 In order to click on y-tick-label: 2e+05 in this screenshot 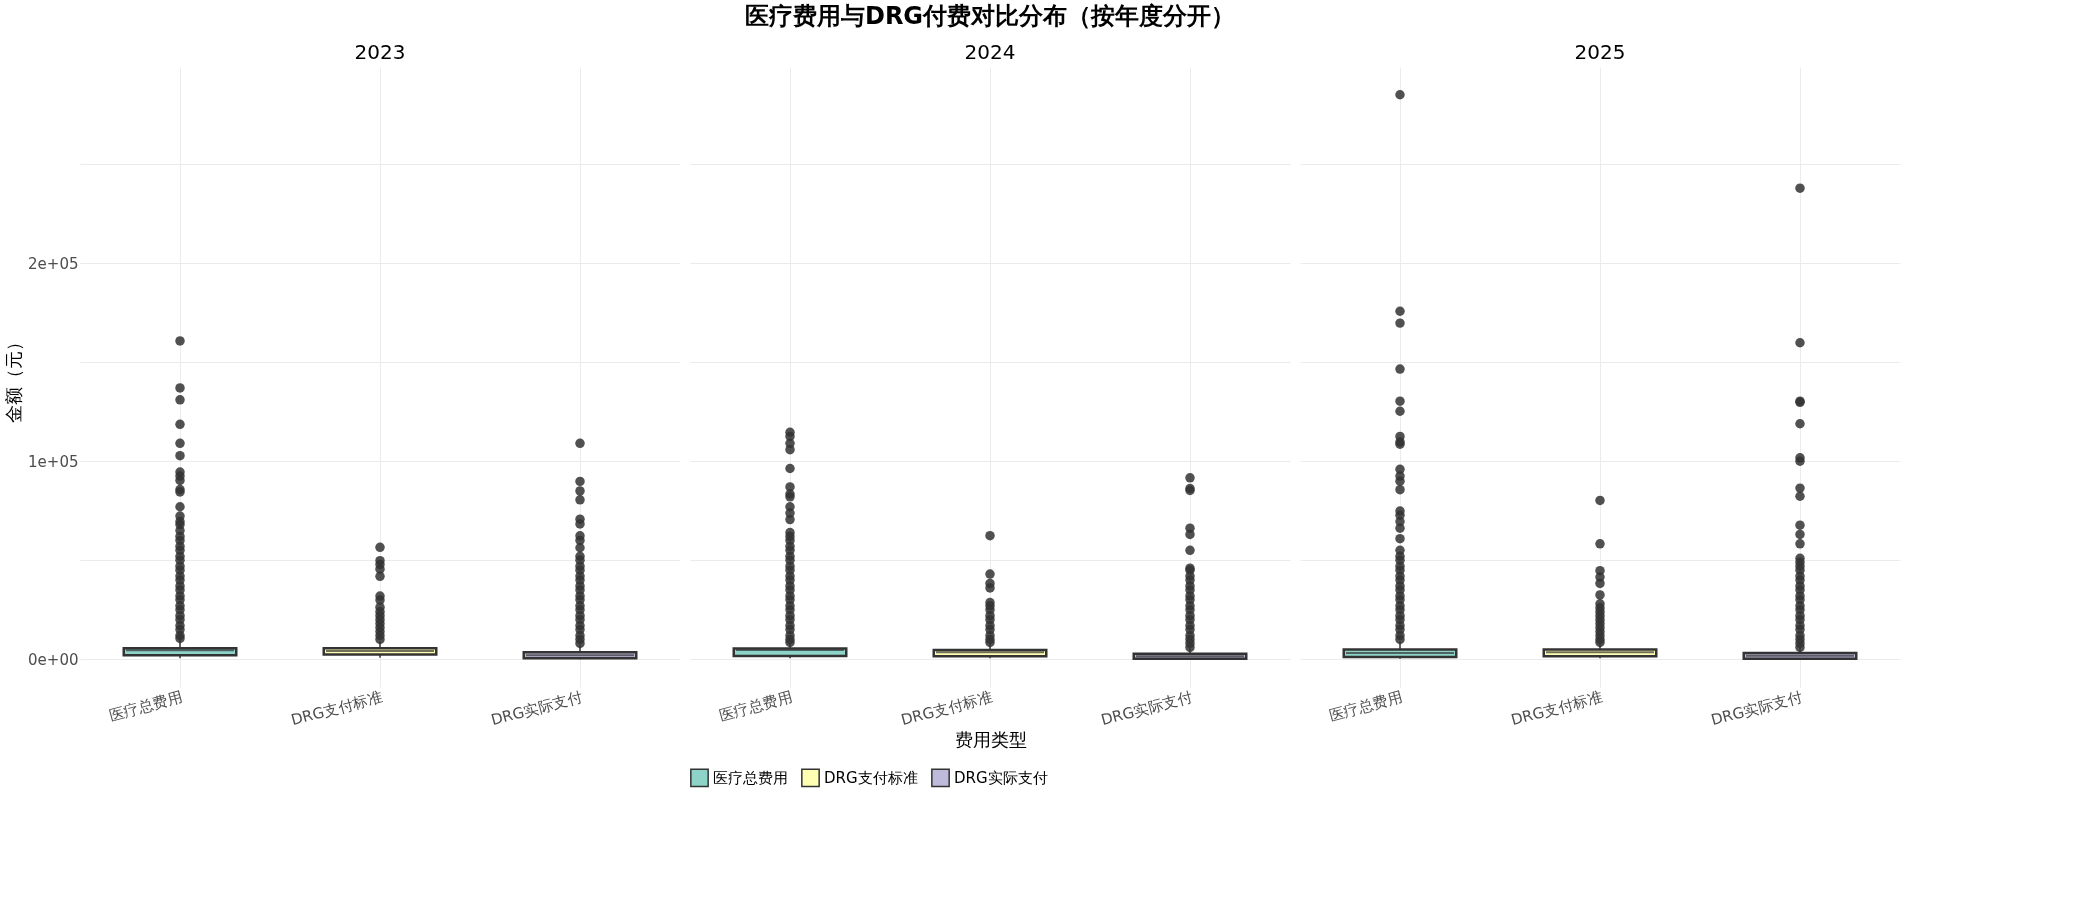, I will do `click(53, 263)`.